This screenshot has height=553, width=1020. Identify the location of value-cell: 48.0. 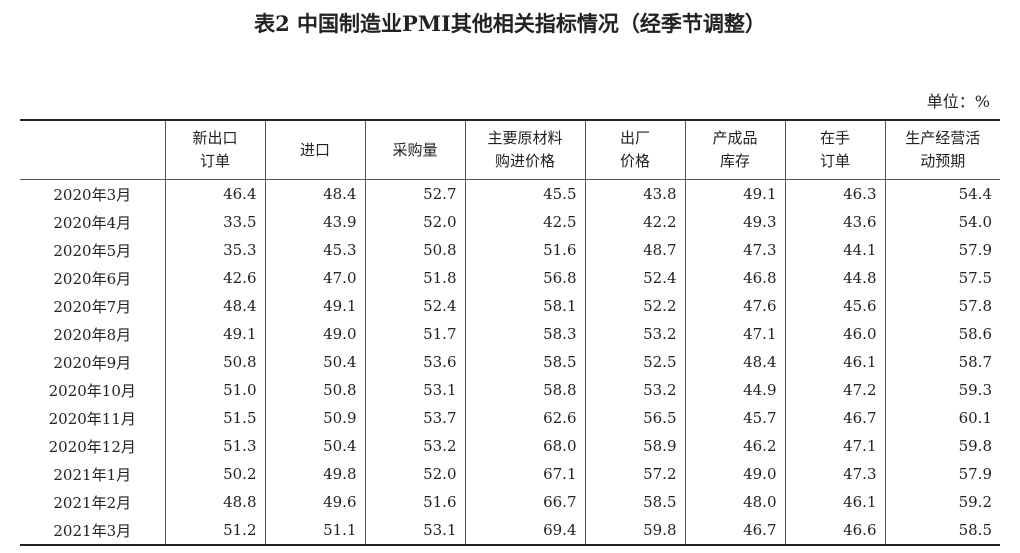
(734, 502).